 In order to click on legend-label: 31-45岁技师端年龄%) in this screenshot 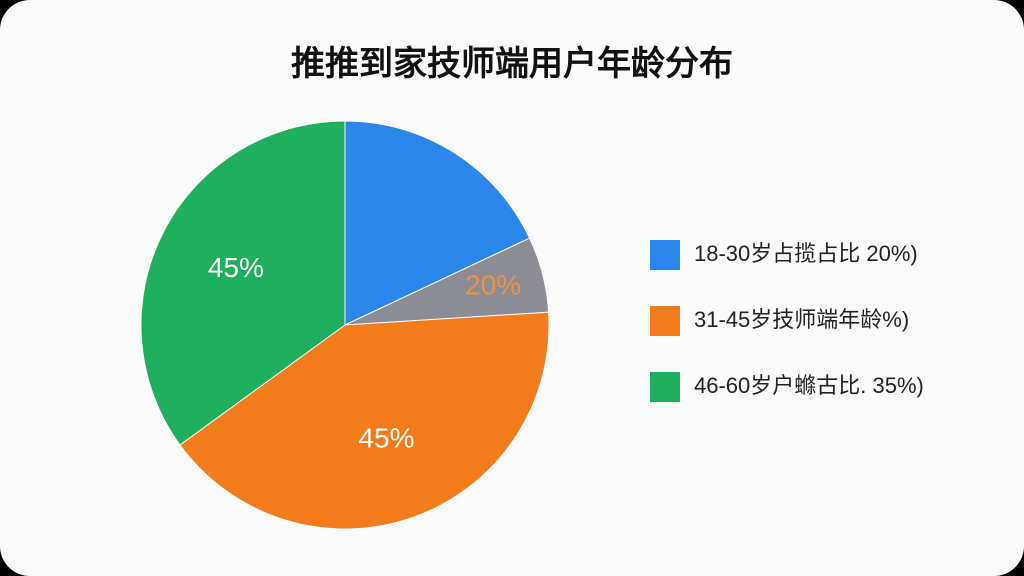, I will do `click(801, 319)`.